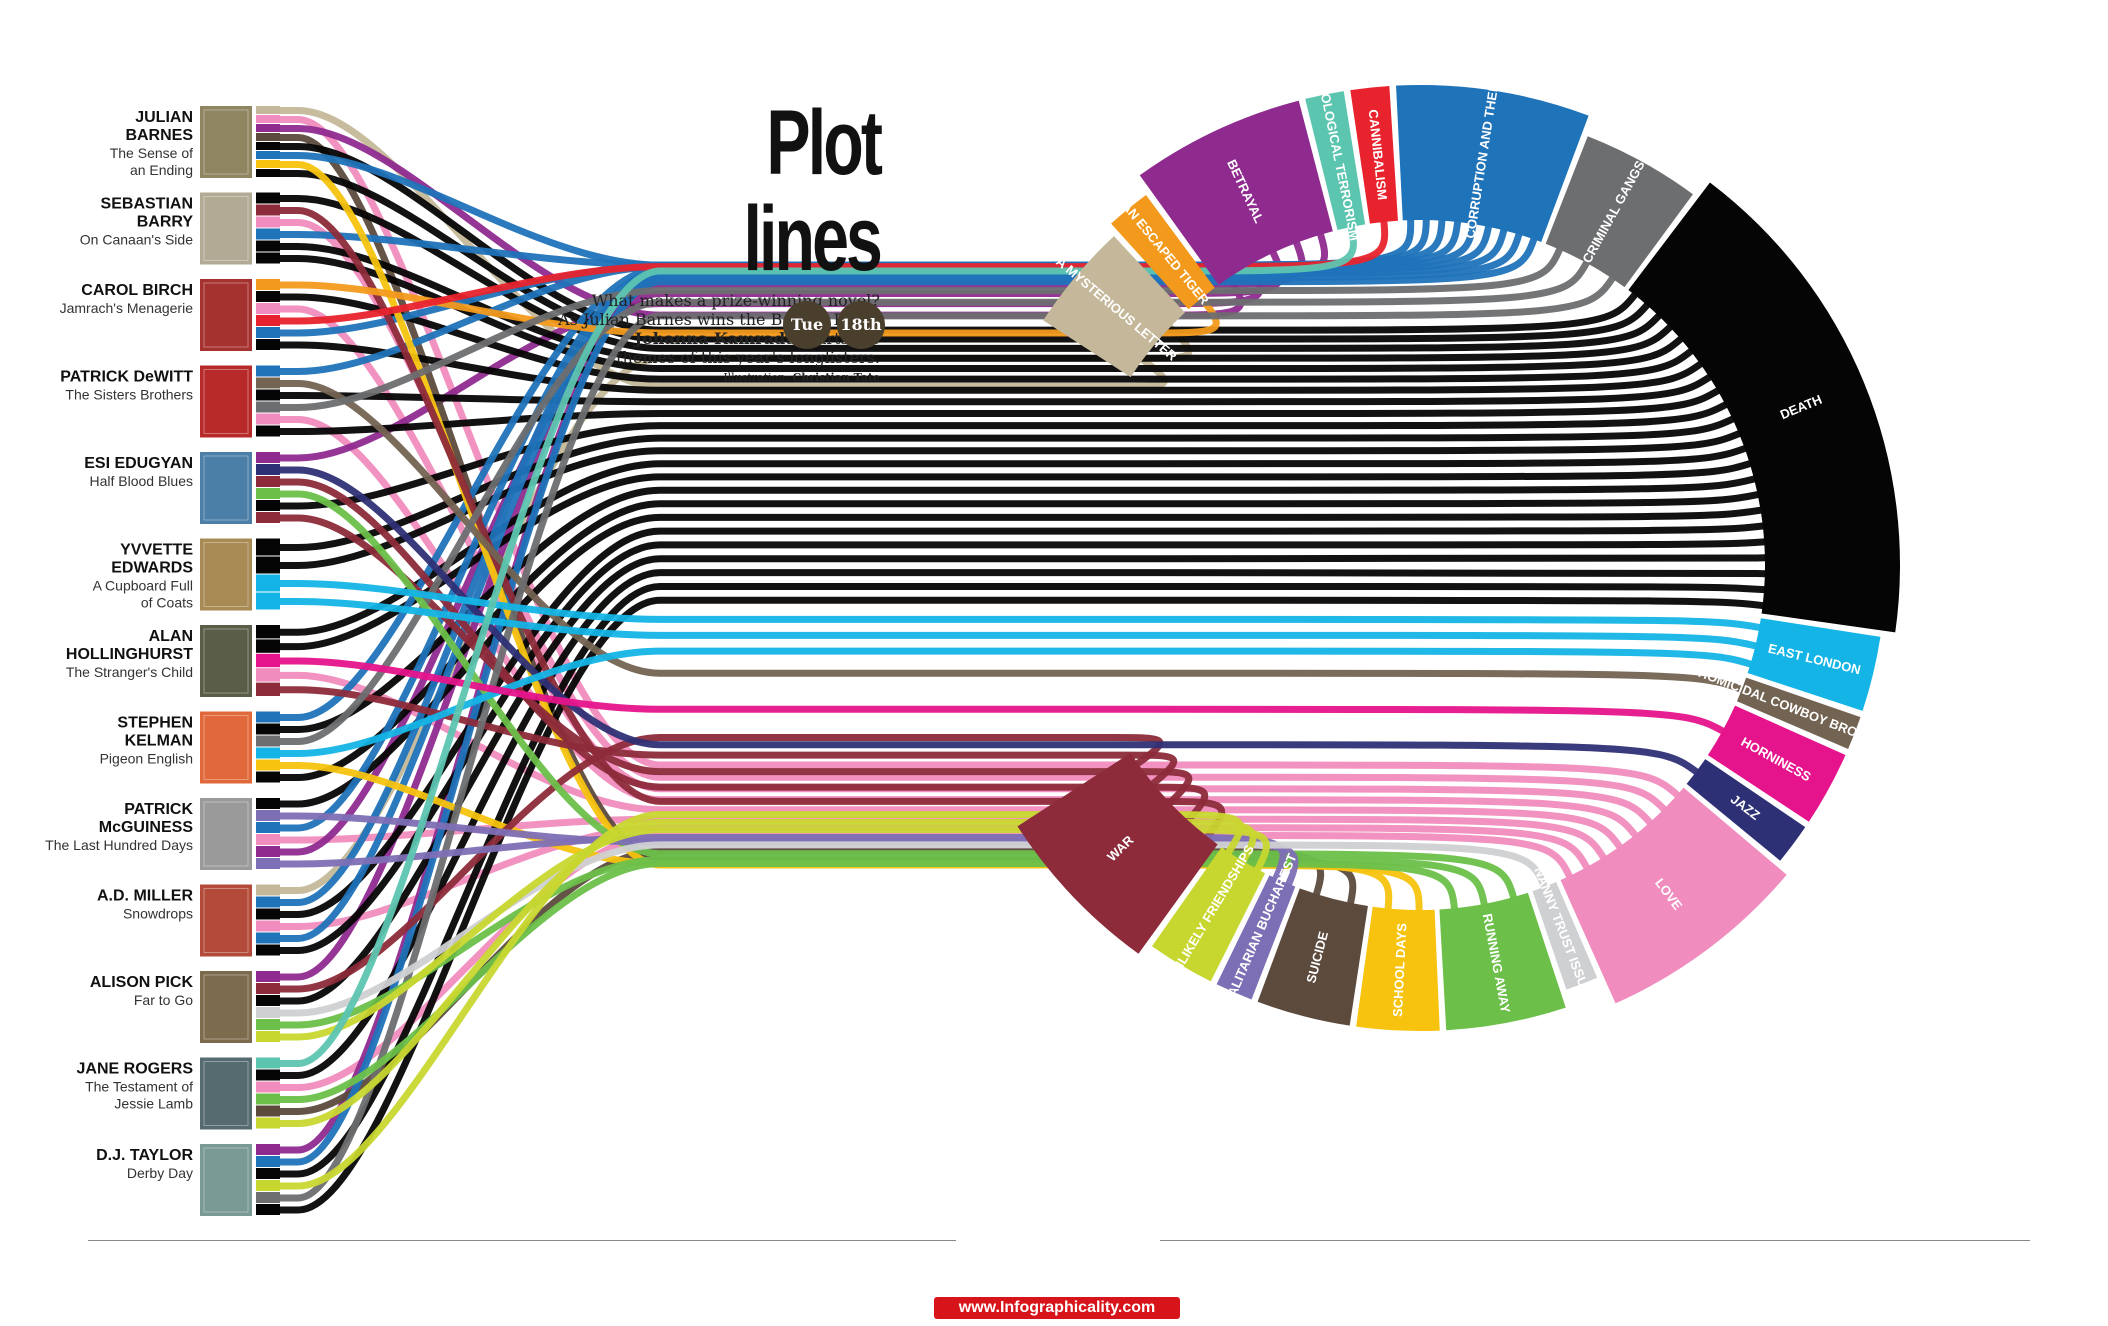 Image resolution: width=2108 pixels, height=1326 pixels. I want to click on theme-segment-death, so click(1764, 407).